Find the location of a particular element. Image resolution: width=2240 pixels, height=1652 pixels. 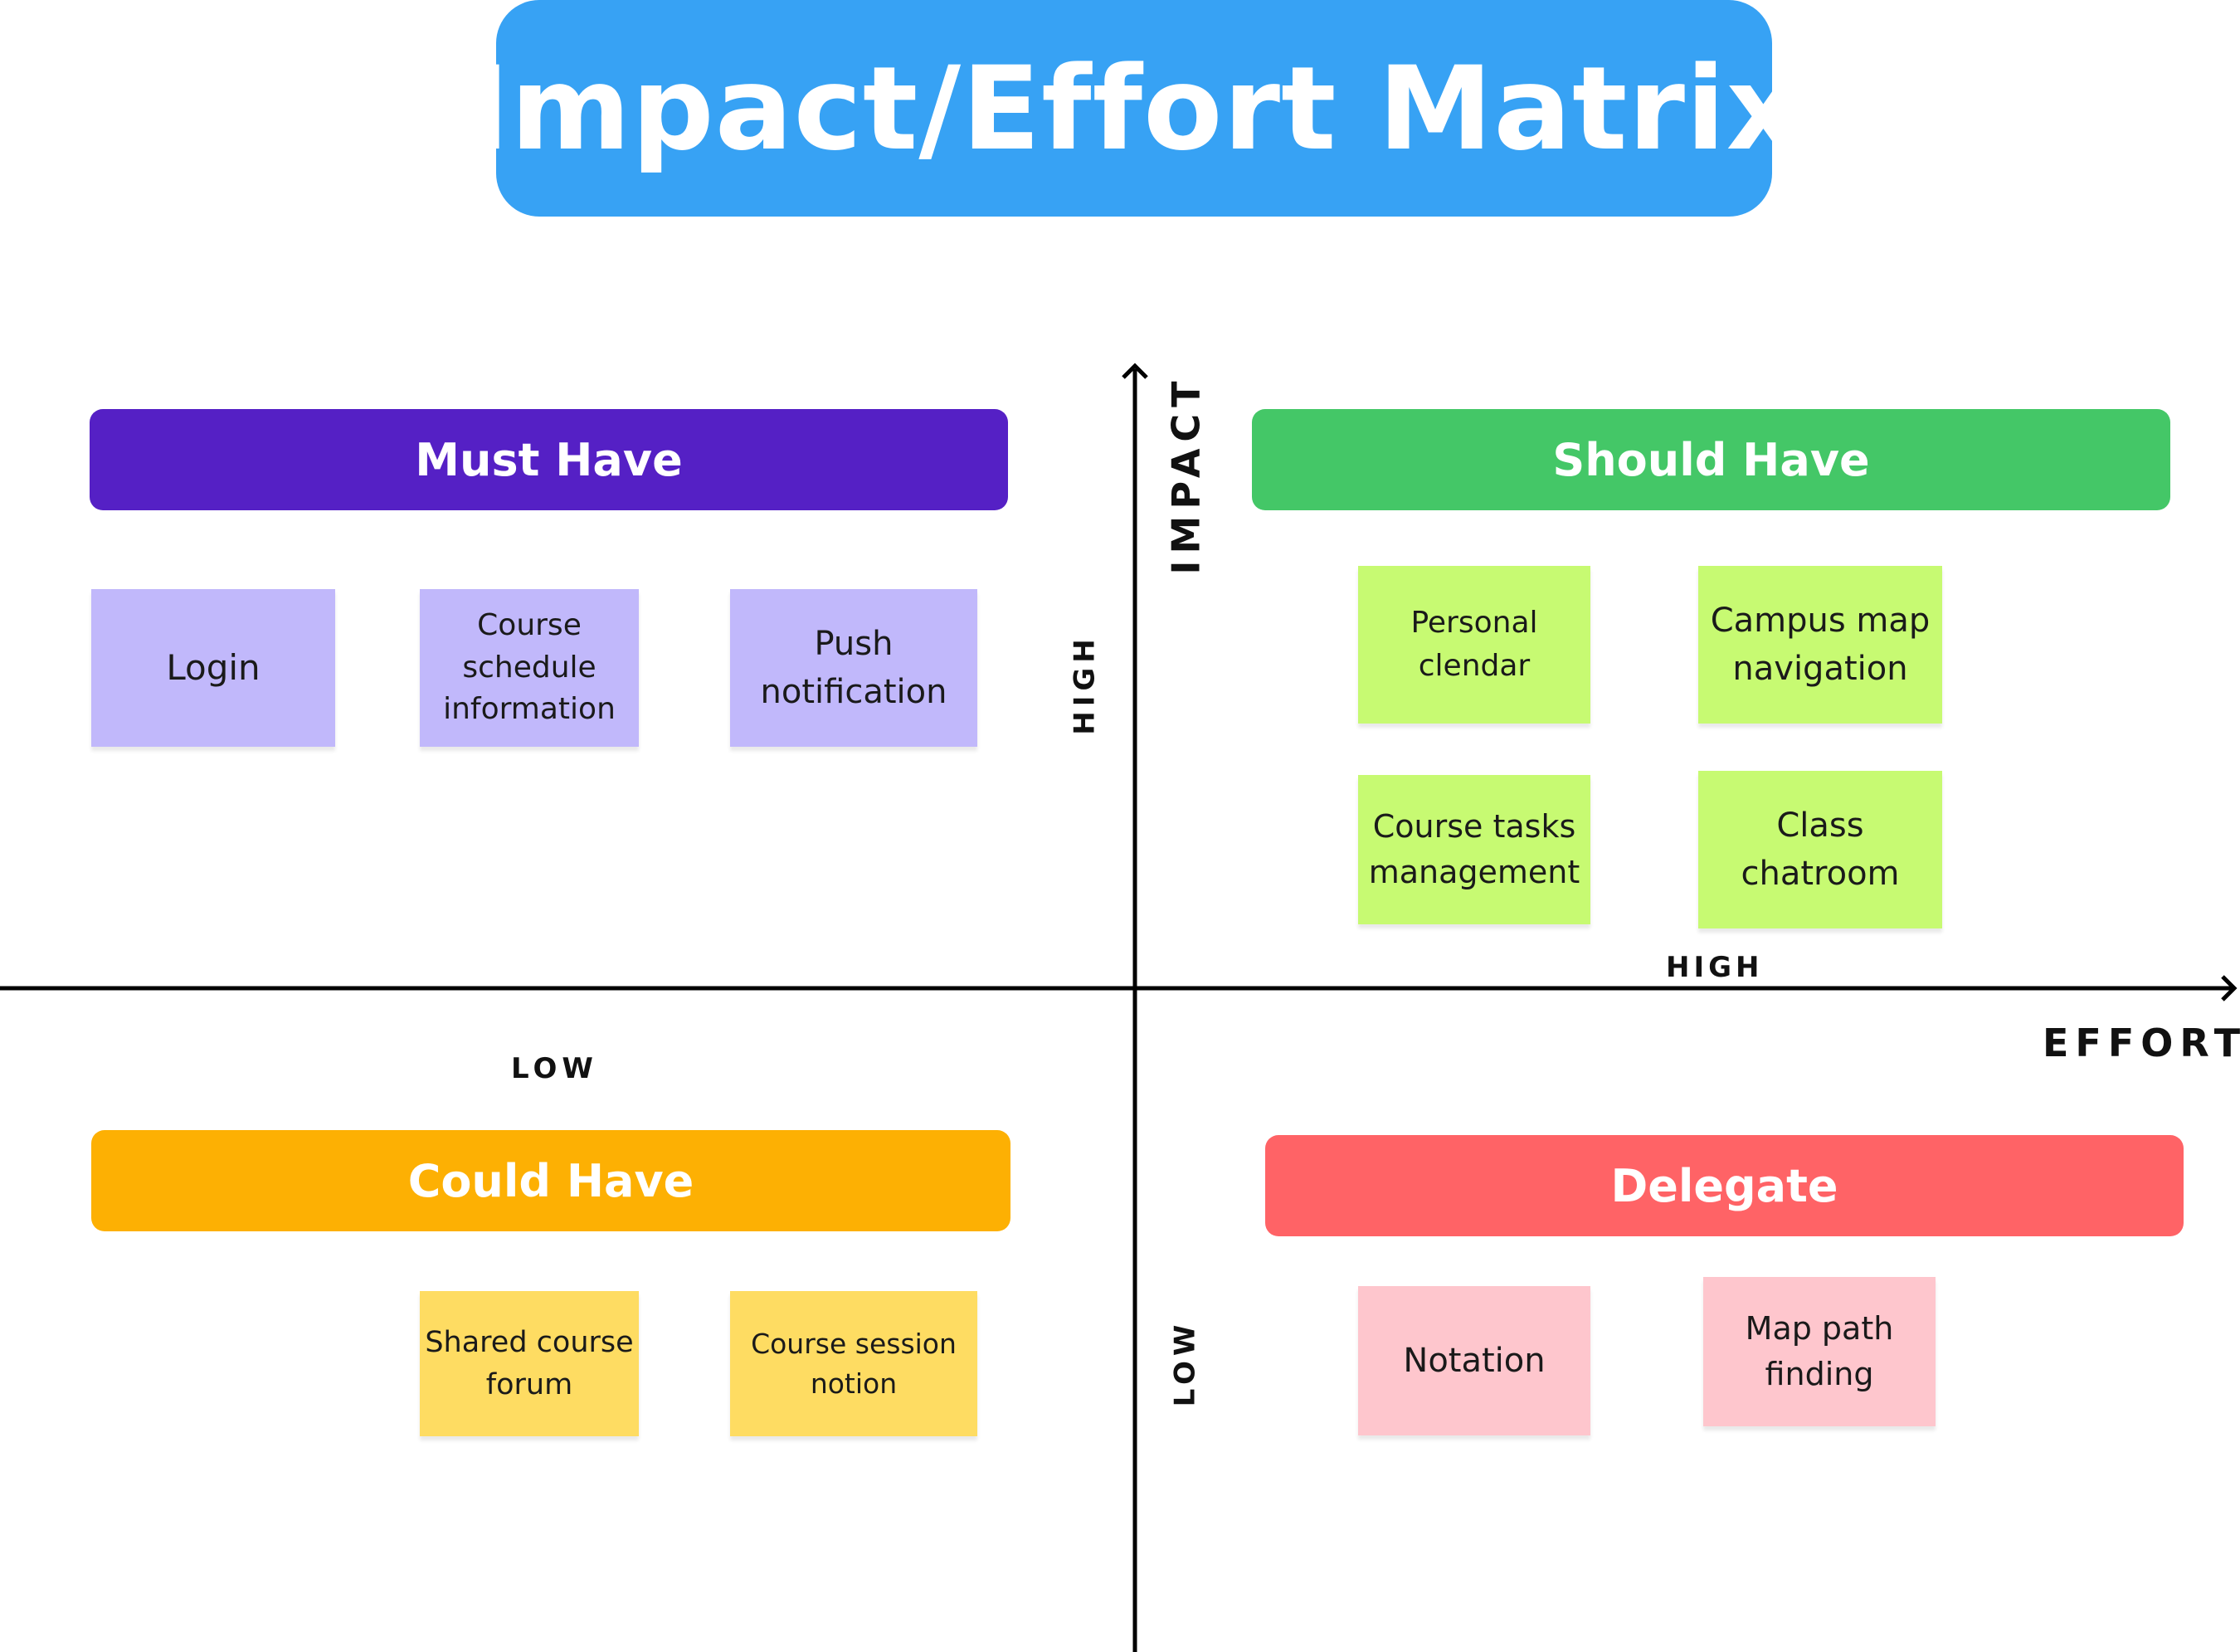

could-have-header: Could Have is located at coordinates (550, 1181).